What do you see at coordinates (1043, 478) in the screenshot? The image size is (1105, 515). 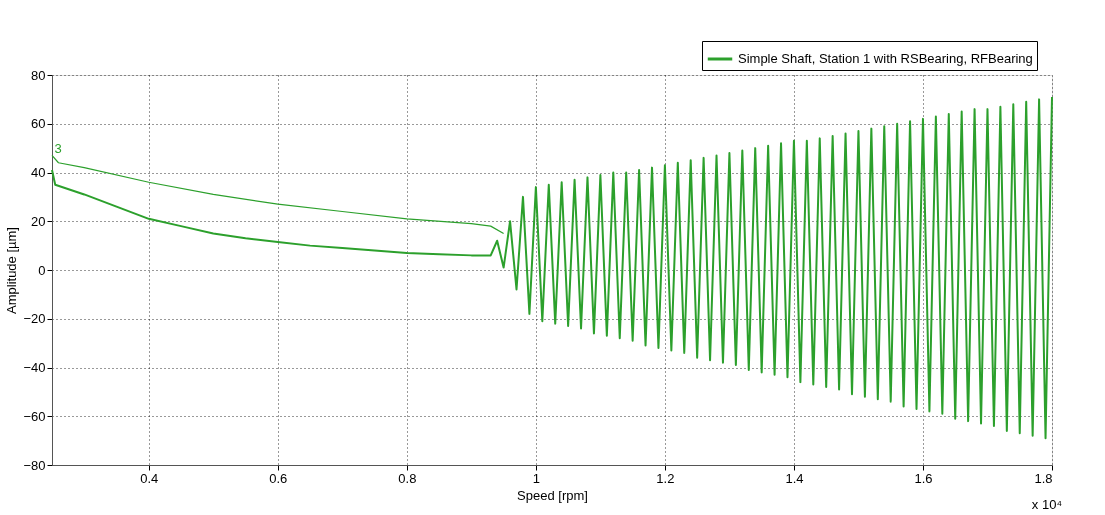 I see `x-tick-label: 1.8` at bounding box center [1043, 478].